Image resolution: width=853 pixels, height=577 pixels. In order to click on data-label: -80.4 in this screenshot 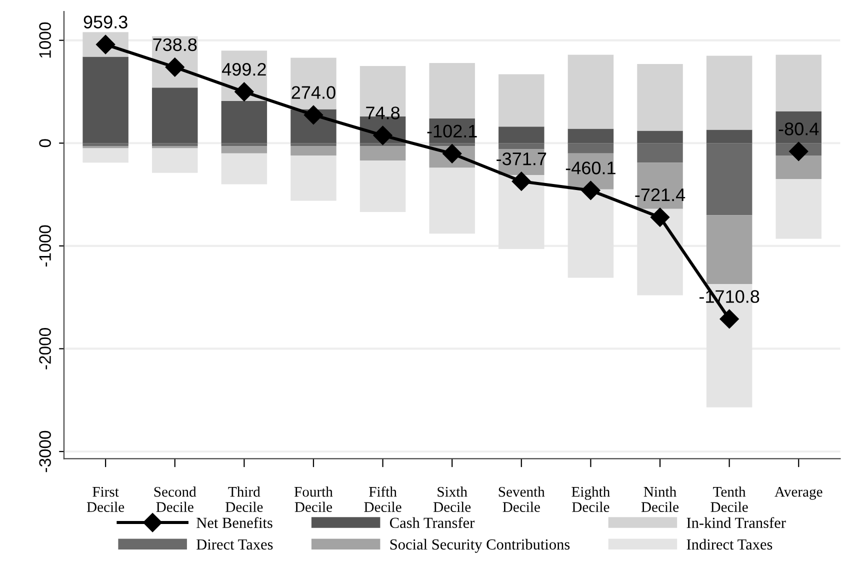, I will do `click(798, 129)`.